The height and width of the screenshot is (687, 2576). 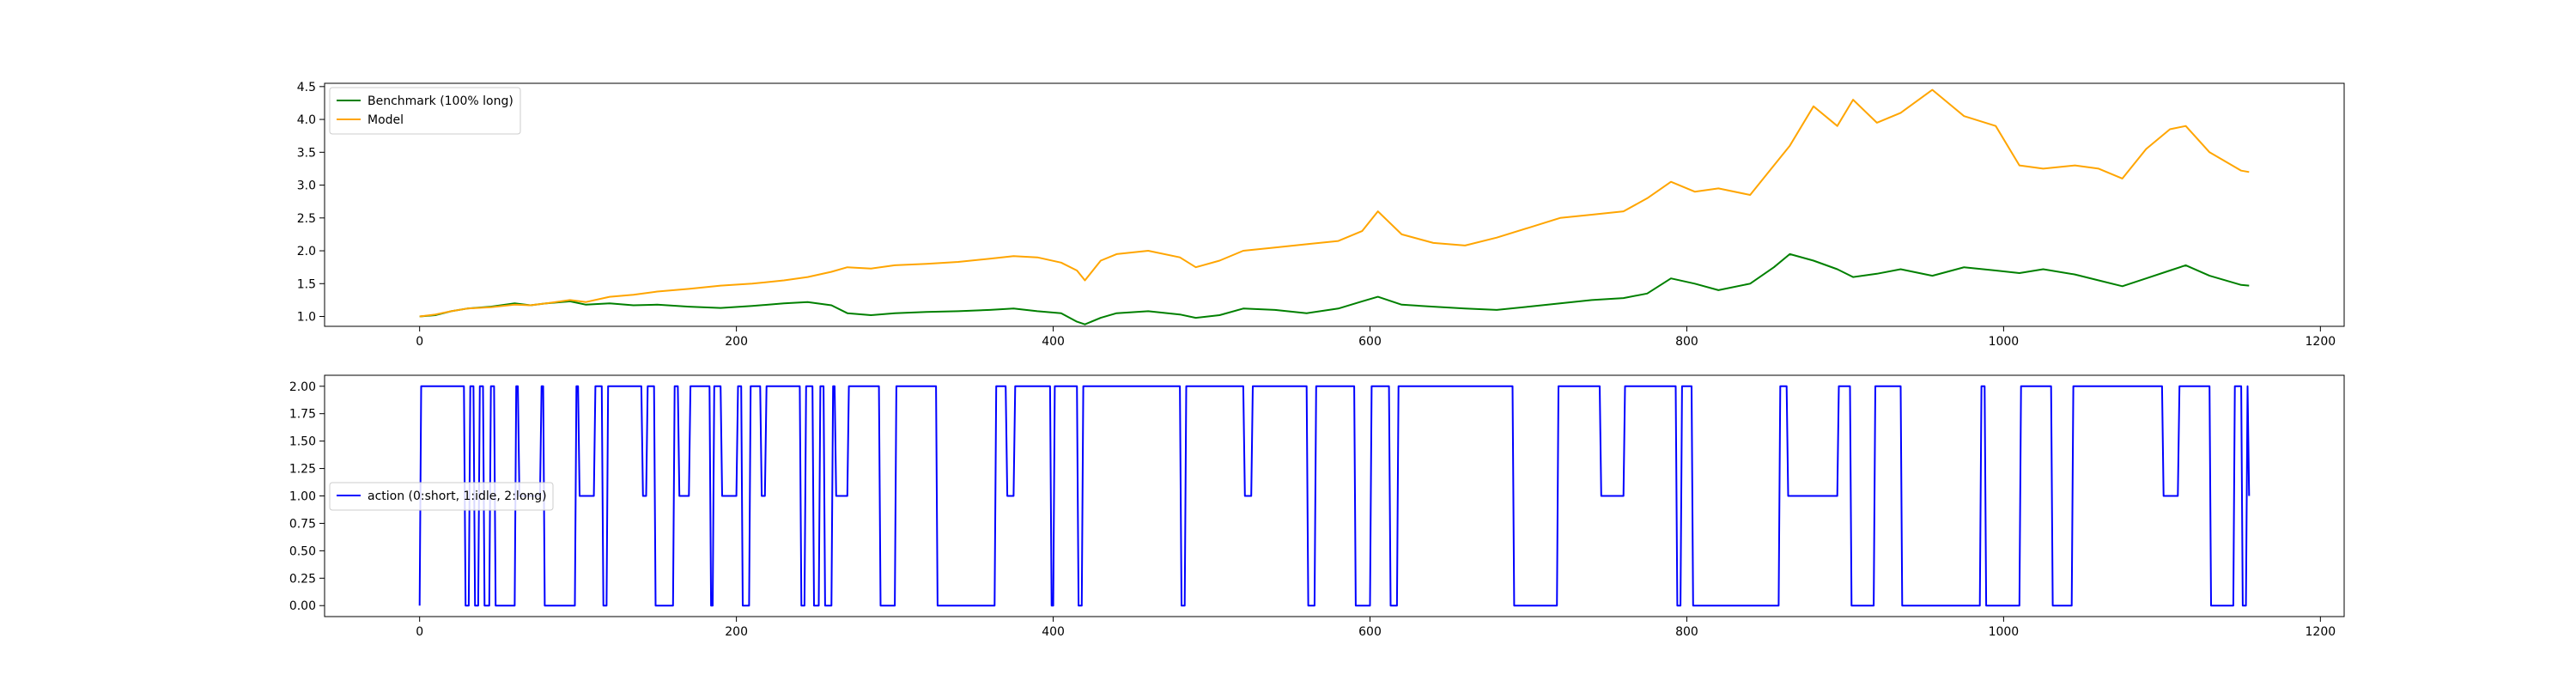 I want to click on legend-label: Model, so click(x=386, y=120).